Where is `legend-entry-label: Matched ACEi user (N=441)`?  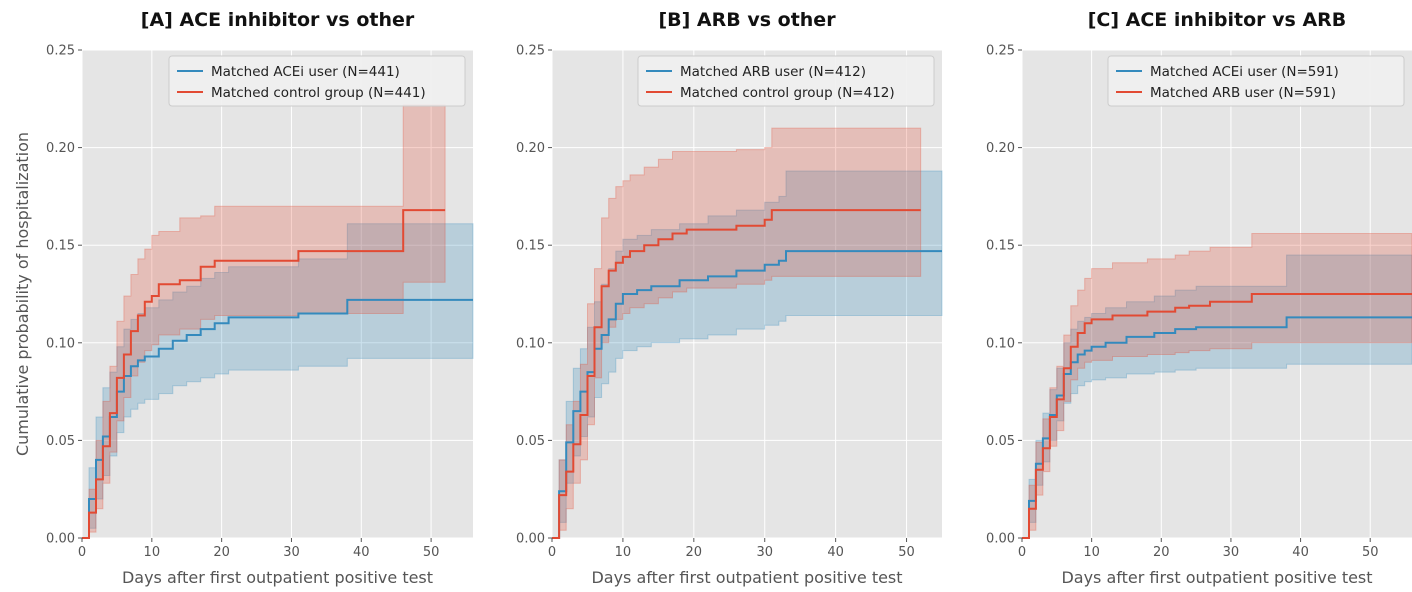 legend-entry-label: Matched ACEi user (N=441) is located at coordinates (305, 72).